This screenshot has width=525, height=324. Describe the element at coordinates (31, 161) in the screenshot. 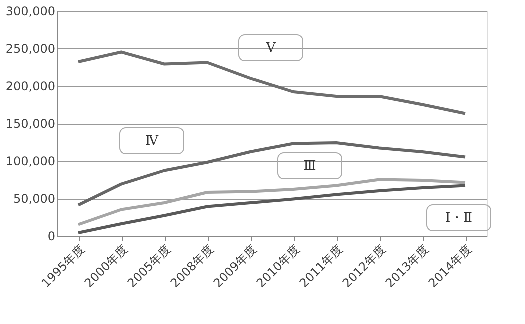

I see `y-tick-label: 100,000` at that location.